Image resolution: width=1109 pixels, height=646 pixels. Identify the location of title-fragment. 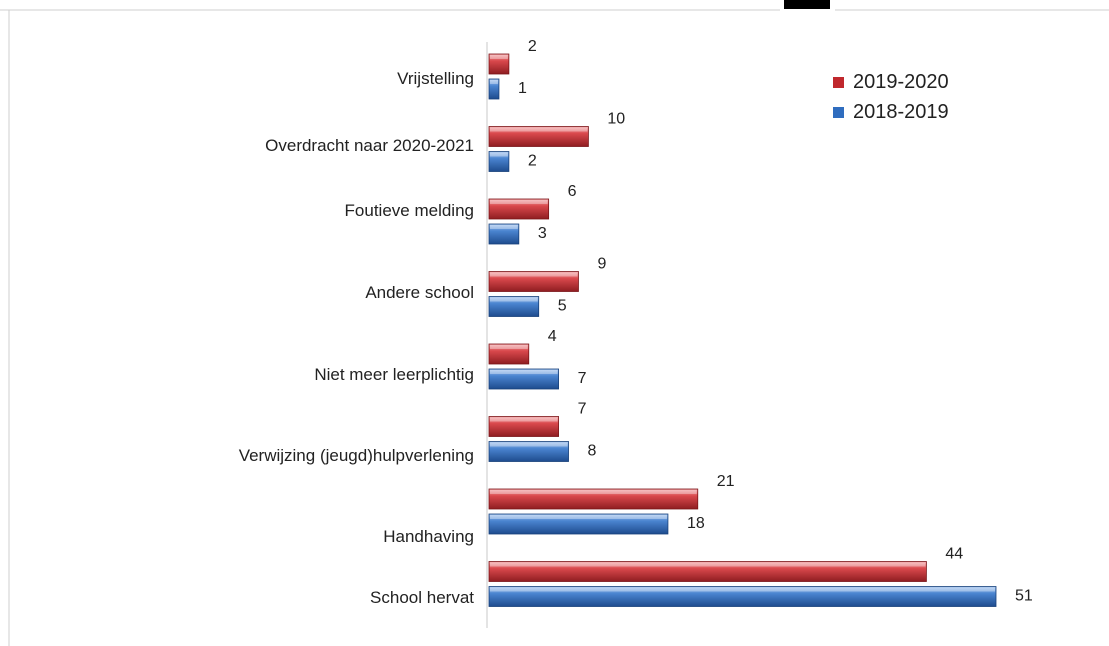
(807, 4).